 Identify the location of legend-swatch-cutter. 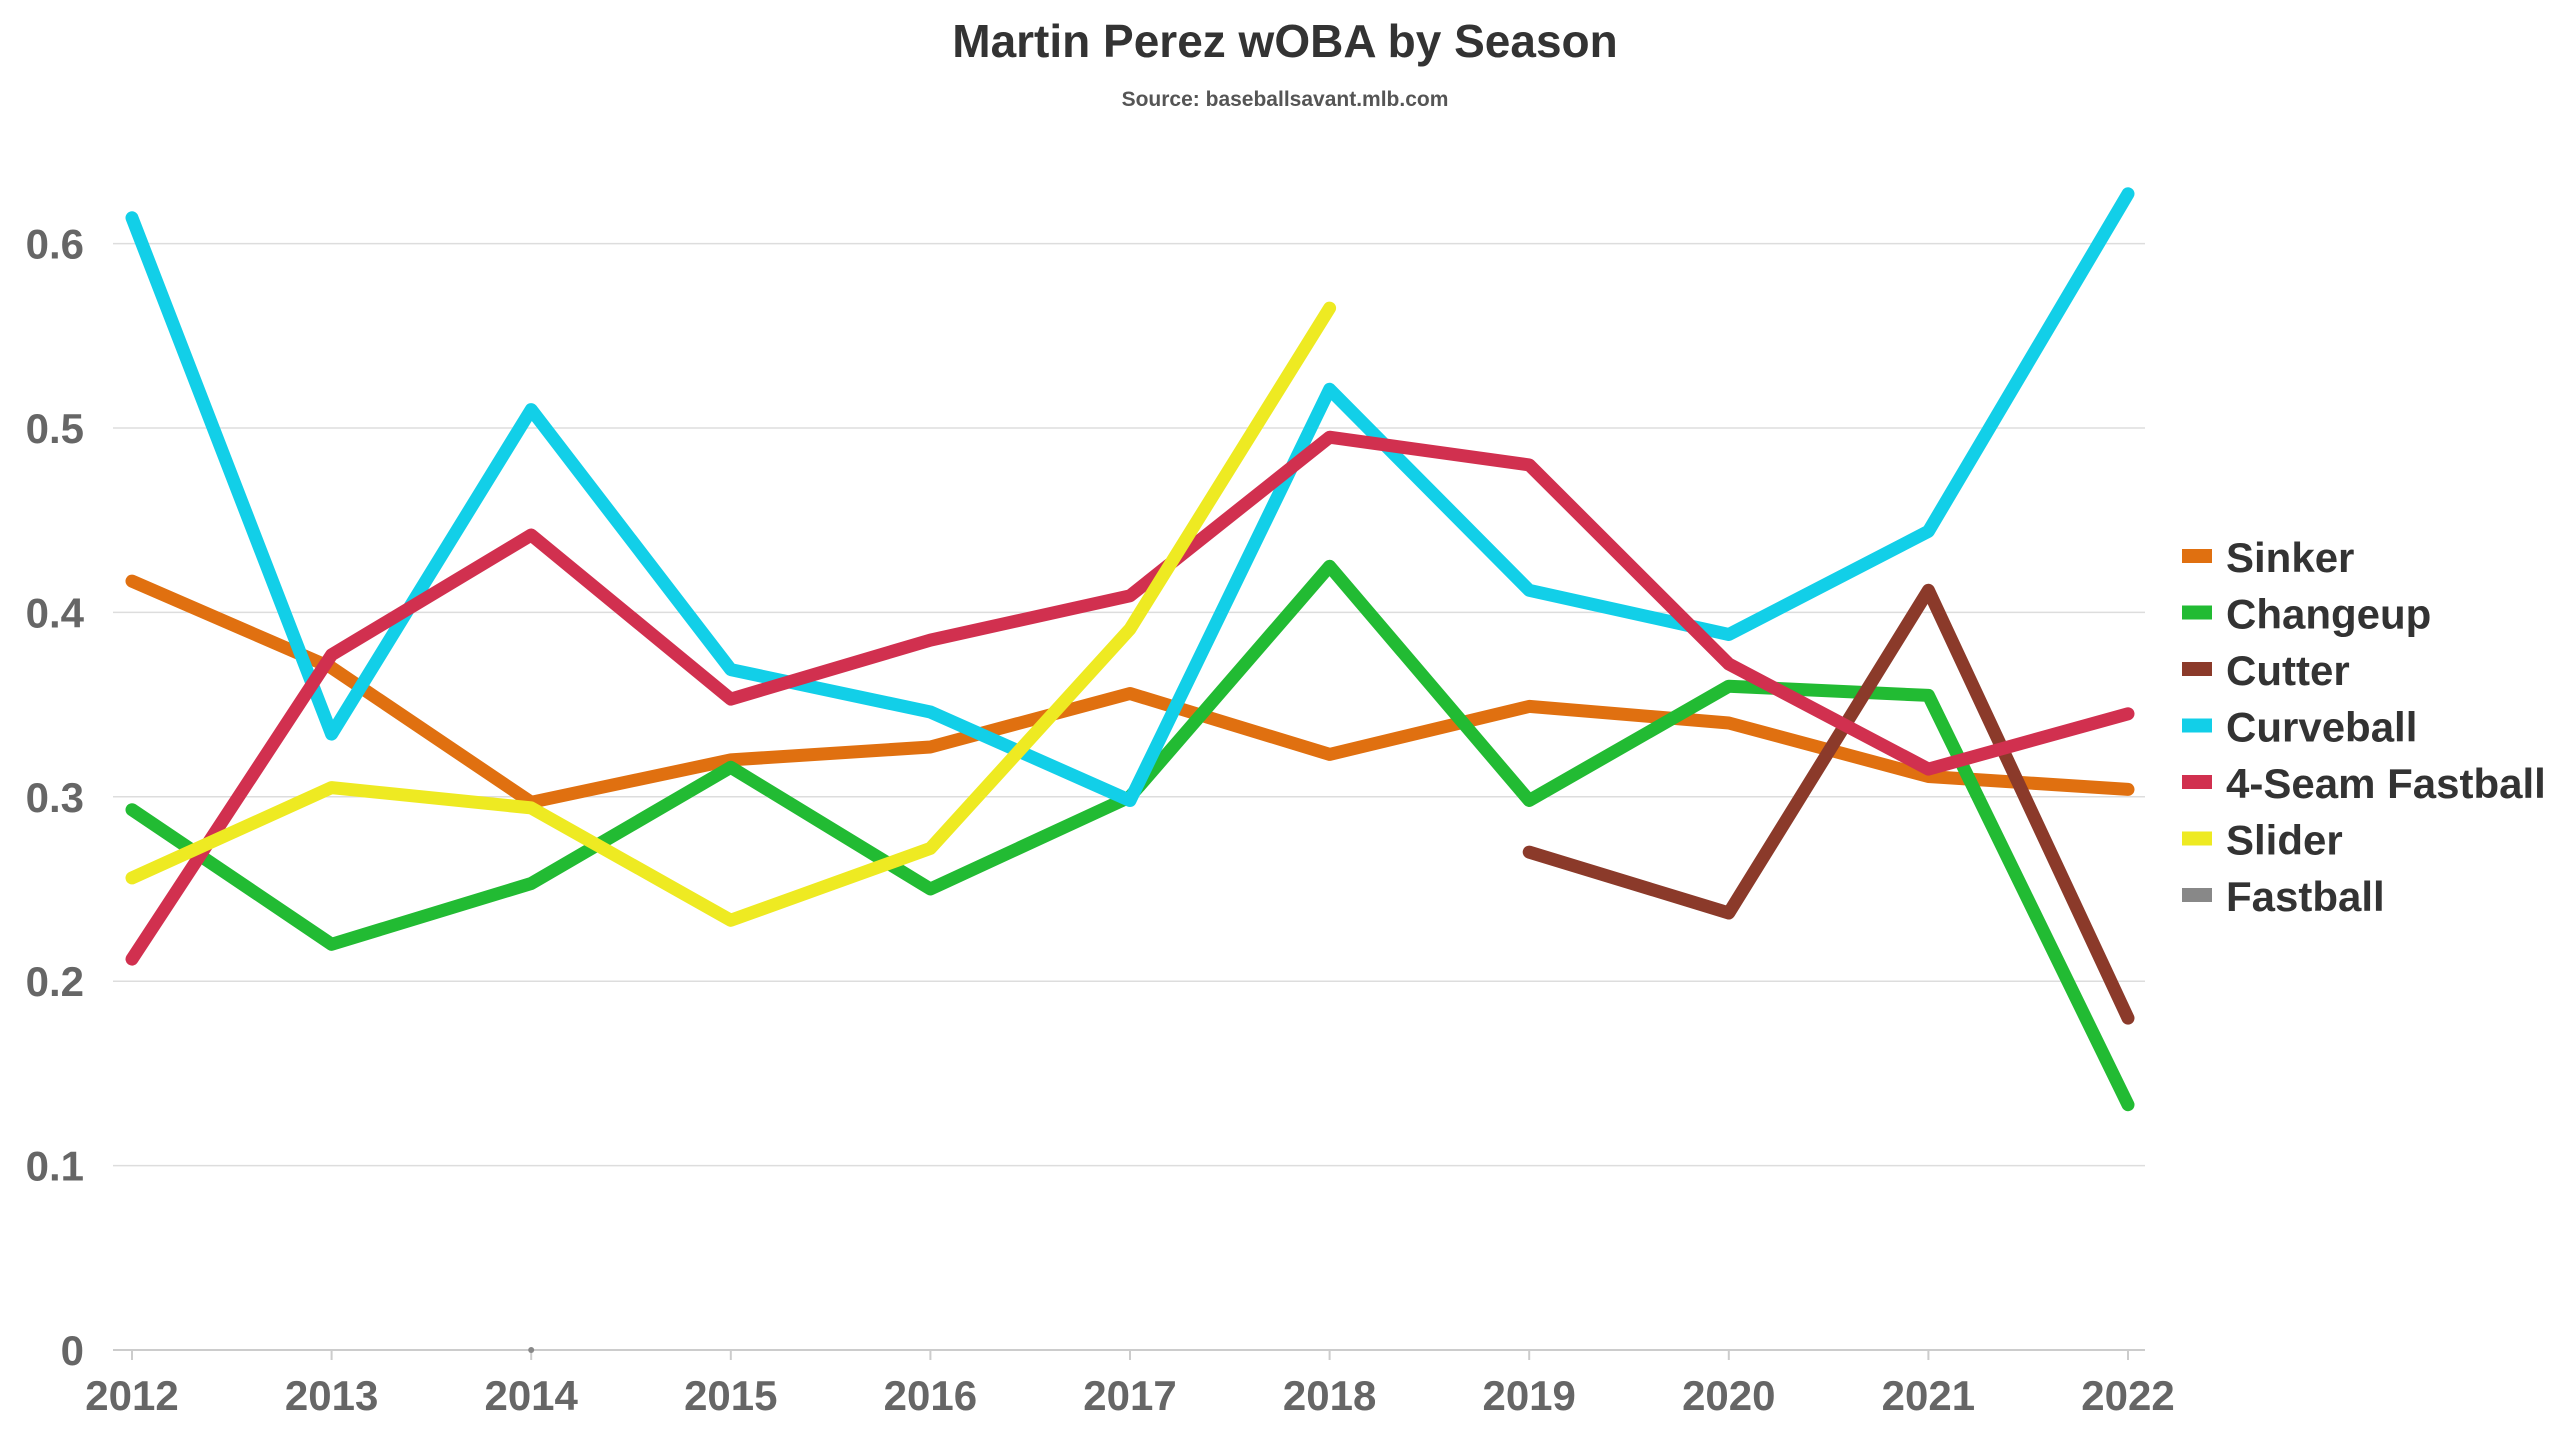
(2197, 669).